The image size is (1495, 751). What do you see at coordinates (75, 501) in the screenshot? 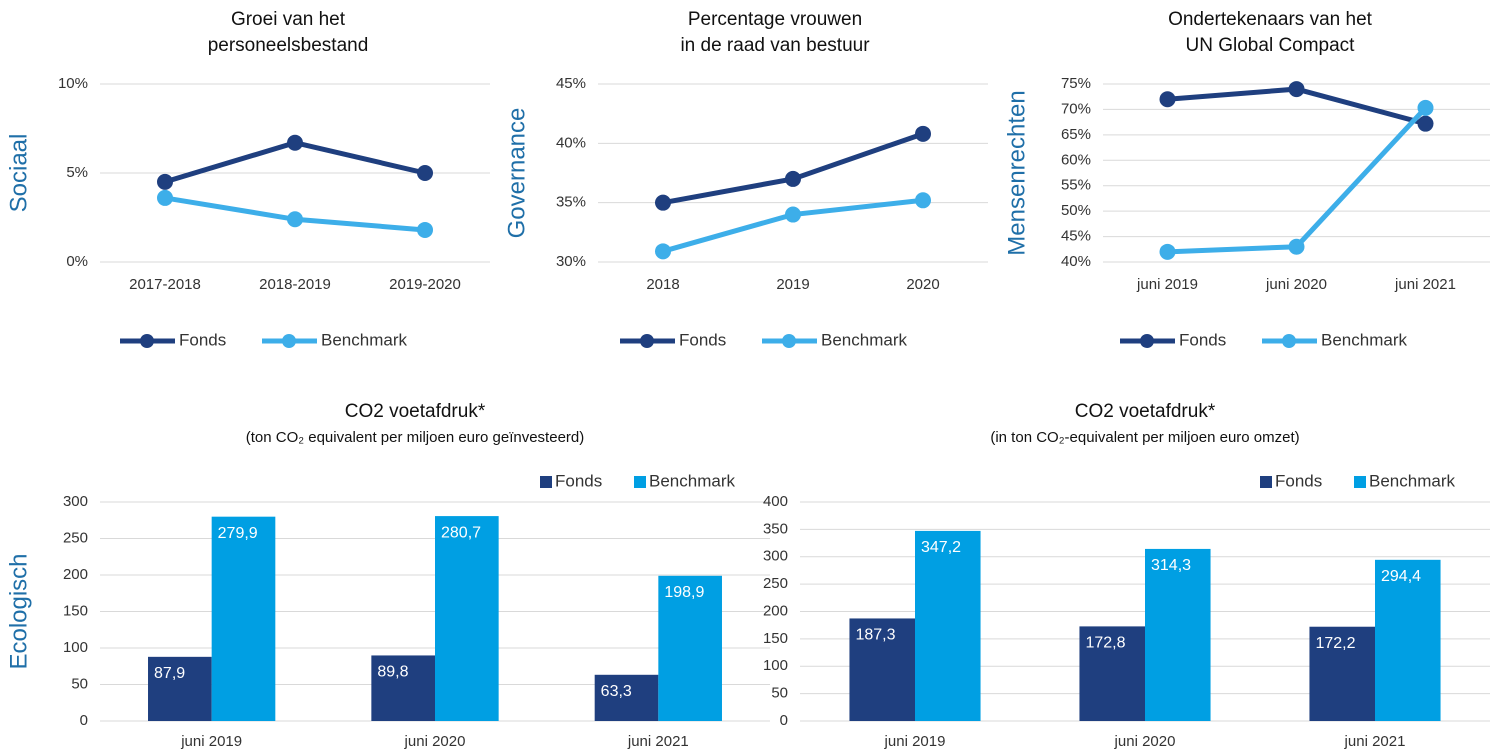
I see `y-tick-label: 300` at bounding box center [75, 501].